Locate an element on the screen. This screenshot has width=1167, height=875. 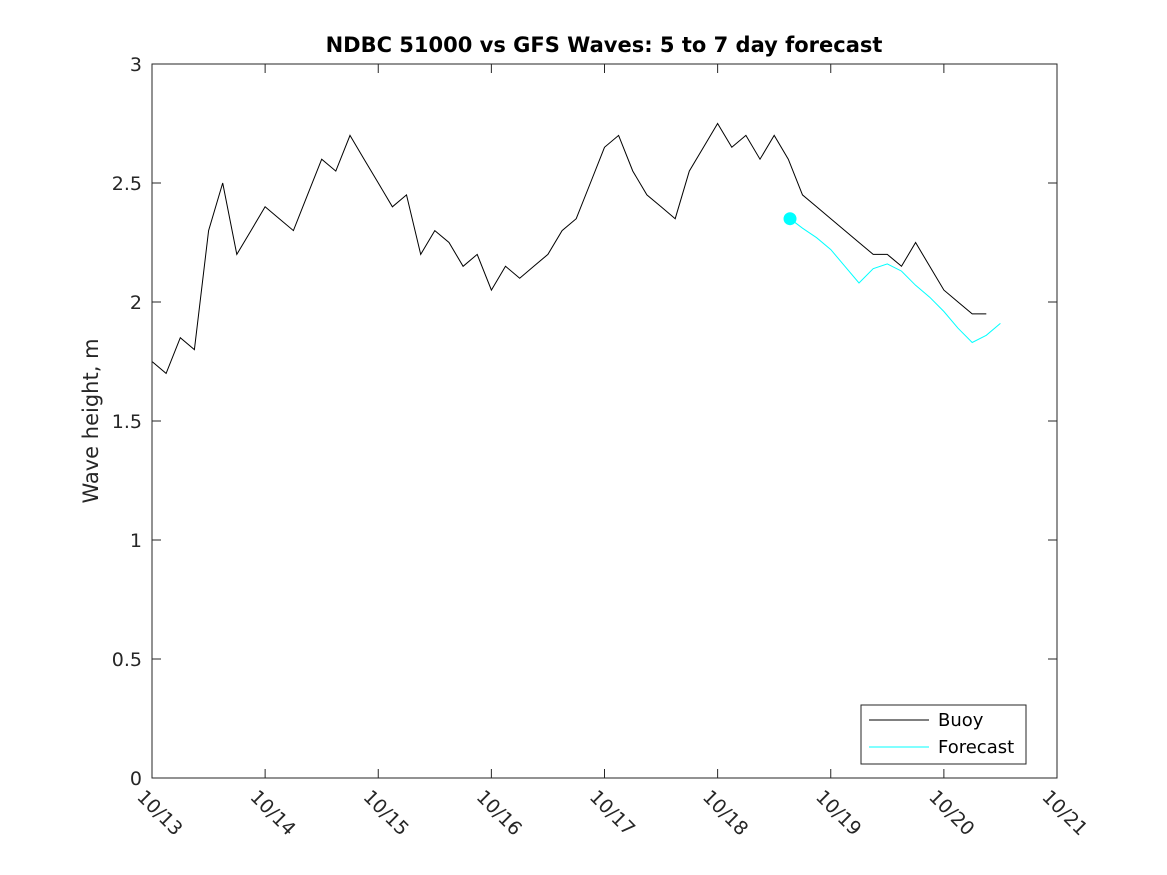
y-tick-label: 2 is located at coordinates (136, 303).